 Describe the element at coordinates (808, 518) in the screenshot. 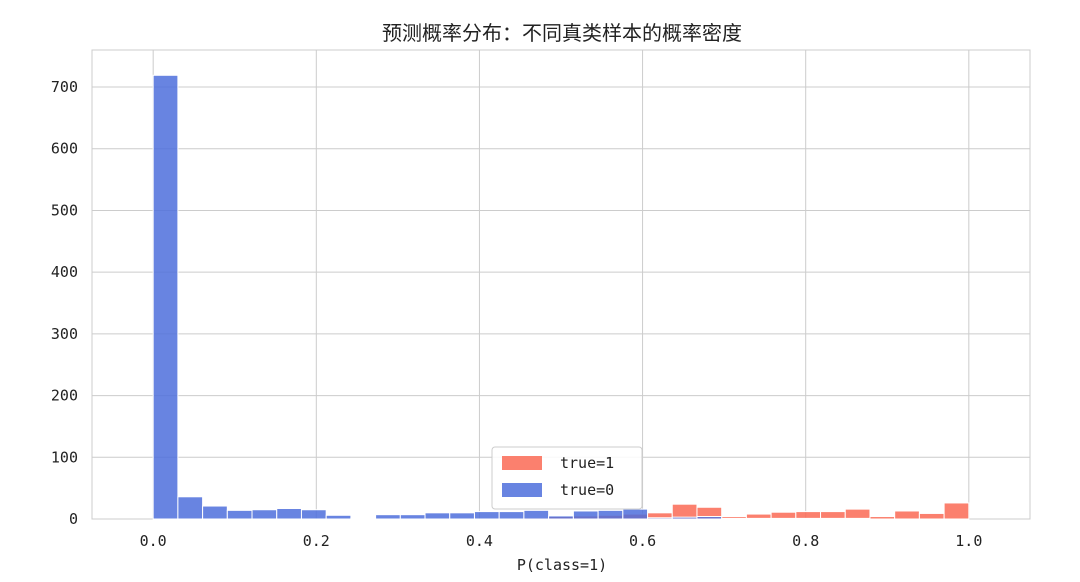

I see `bar-true=0-26` at that location.